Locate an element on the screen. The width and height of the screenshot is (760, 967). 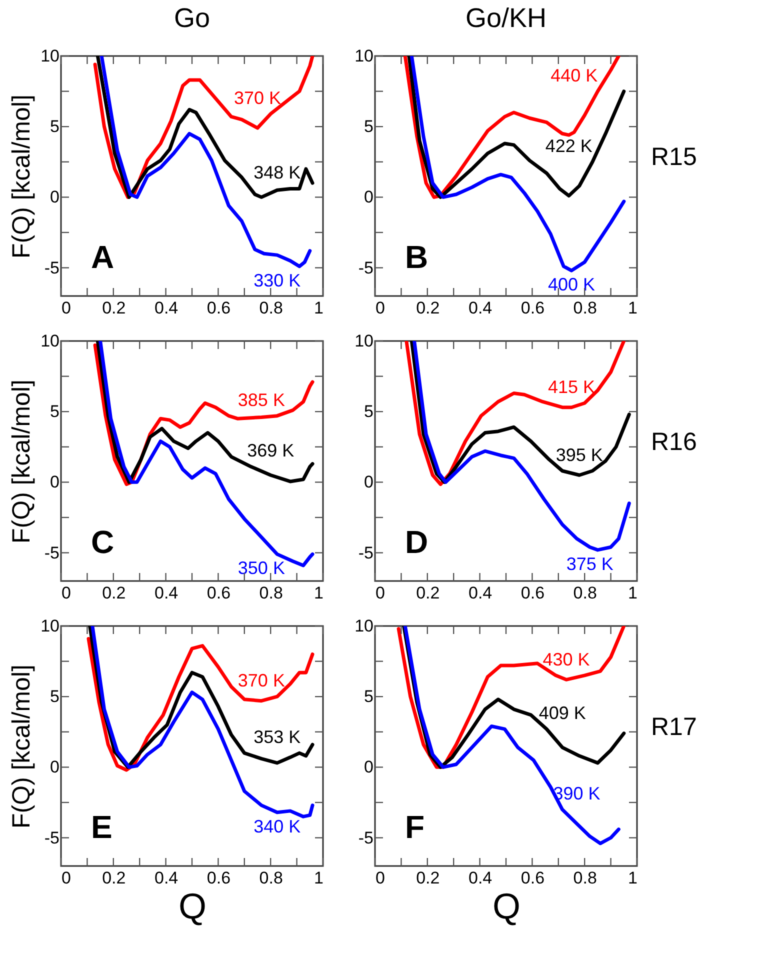
series-label: 430 K is located at coordinates (566, 659).